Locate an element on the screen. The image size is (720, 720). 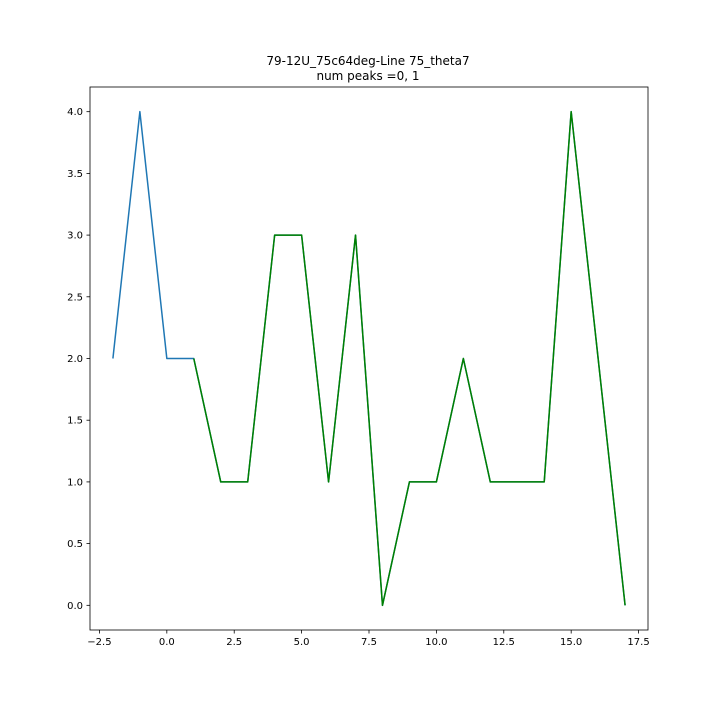
x-tick-label: 10.0 is located at coordinates (436, 642).